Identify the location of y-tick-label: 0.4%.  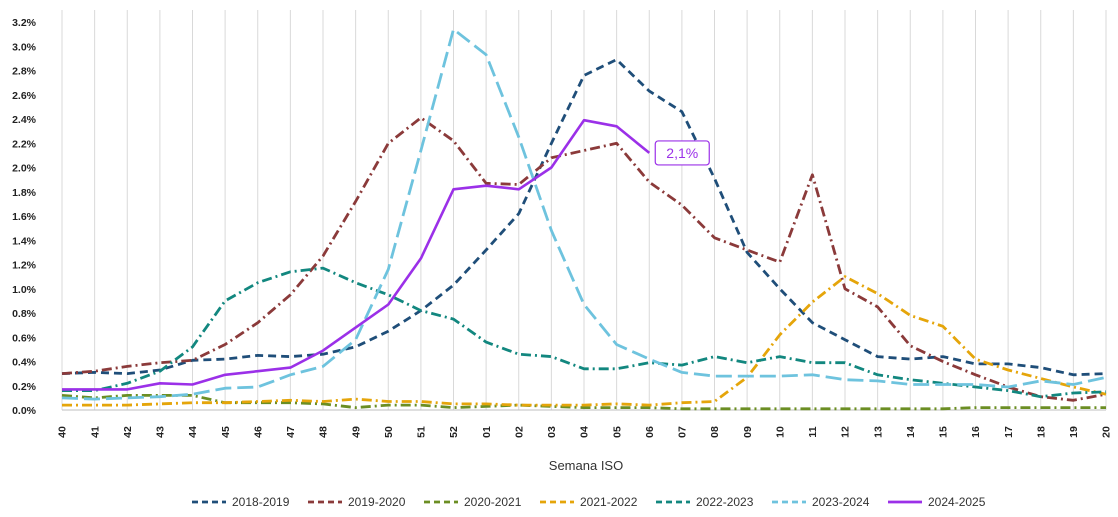
(24, 363).